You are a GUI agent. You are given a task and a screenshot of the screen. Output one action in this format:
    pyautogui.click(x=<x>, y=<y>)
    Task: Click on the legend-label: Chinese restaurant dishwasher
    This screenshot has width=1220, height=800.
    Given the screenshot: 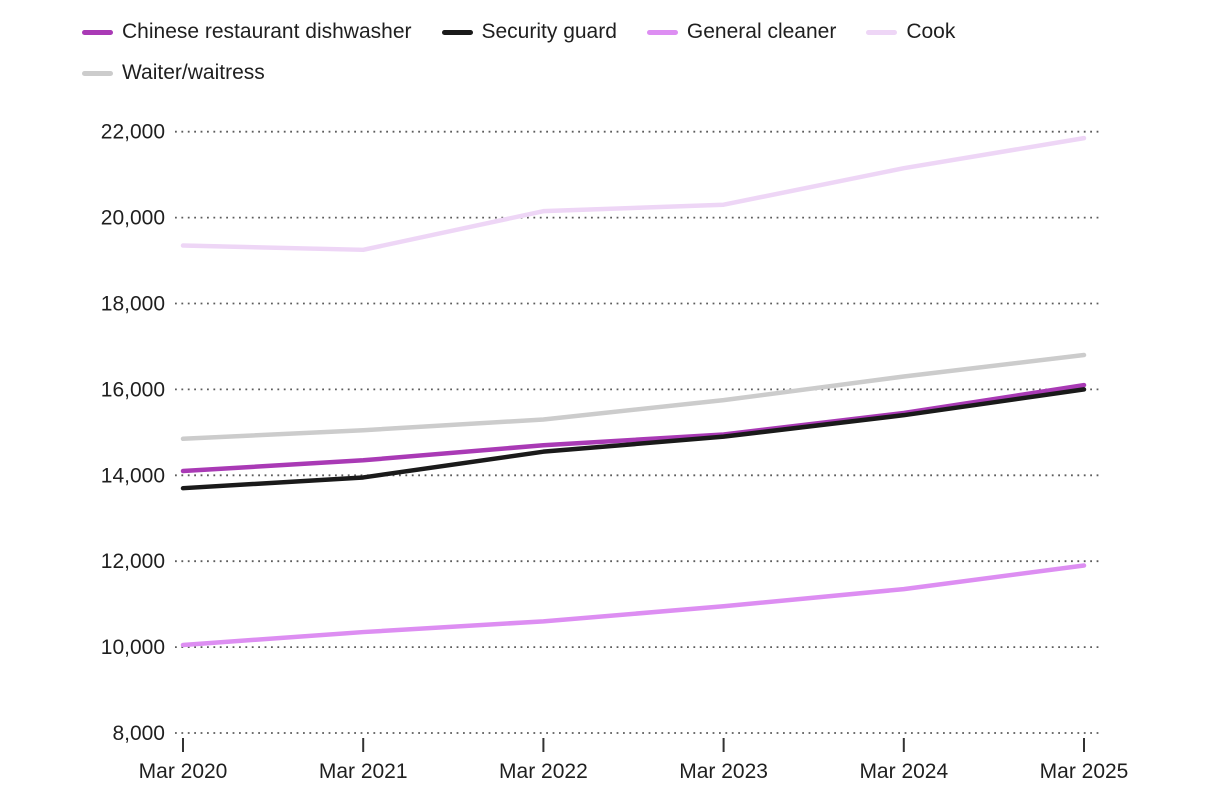 What is the action you would take?
    pyautogui.click(x=267, y=31)
    